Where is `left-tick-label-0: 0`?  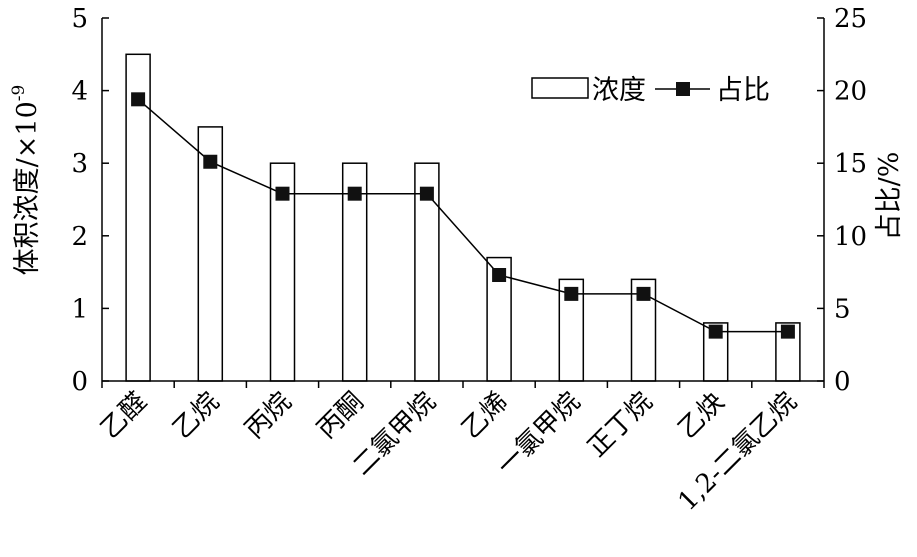
left-tick-label-0: 0 is located at coordinates (79, 382).